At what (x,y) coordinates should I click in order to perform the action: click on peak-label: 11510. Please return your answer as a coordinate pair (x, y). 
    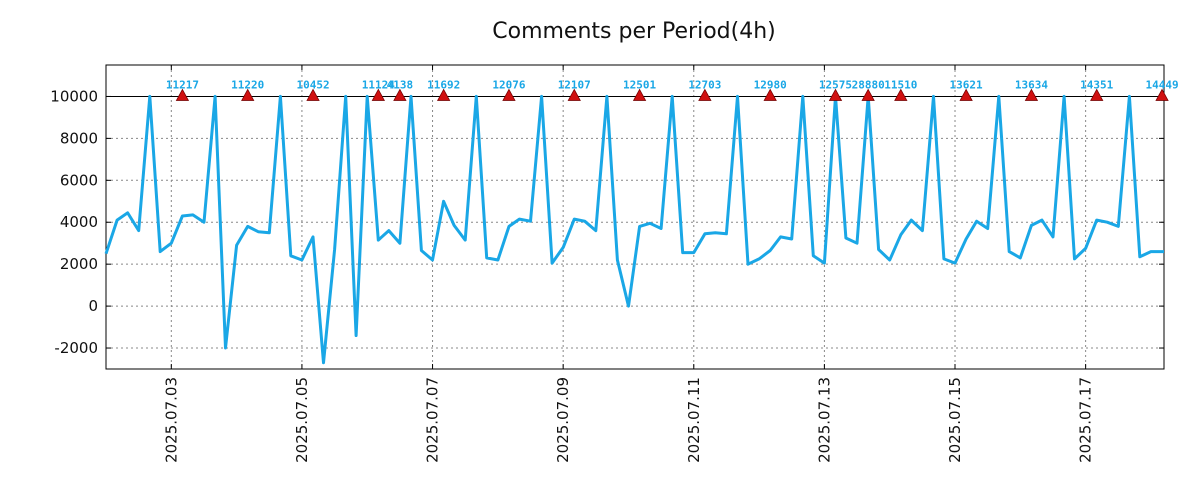
    Looking at the image, I should click on (900, 84).